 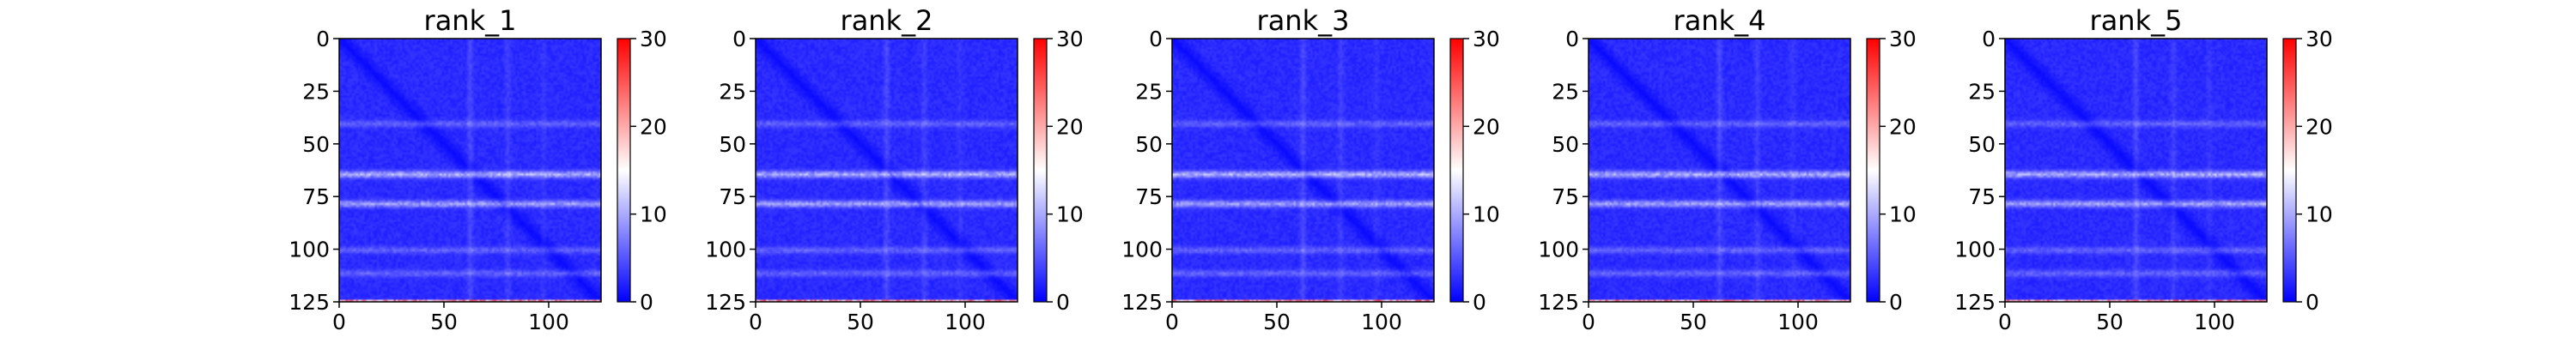 What do you see at coordinates (887, 20) in the screenshot?
I see `panel-title: rank_2` at bounding box center [887, 20].